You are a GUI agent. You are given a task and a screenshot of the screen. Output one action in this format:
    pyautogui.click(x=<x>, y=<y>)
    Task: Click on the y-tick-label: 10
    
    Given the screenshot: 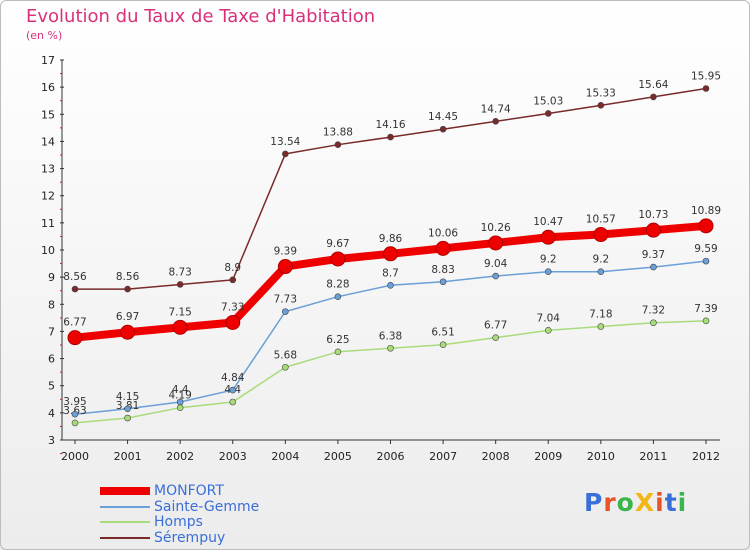 What is the action you would take?
    pyautogui.click(x=48, y=250)
    